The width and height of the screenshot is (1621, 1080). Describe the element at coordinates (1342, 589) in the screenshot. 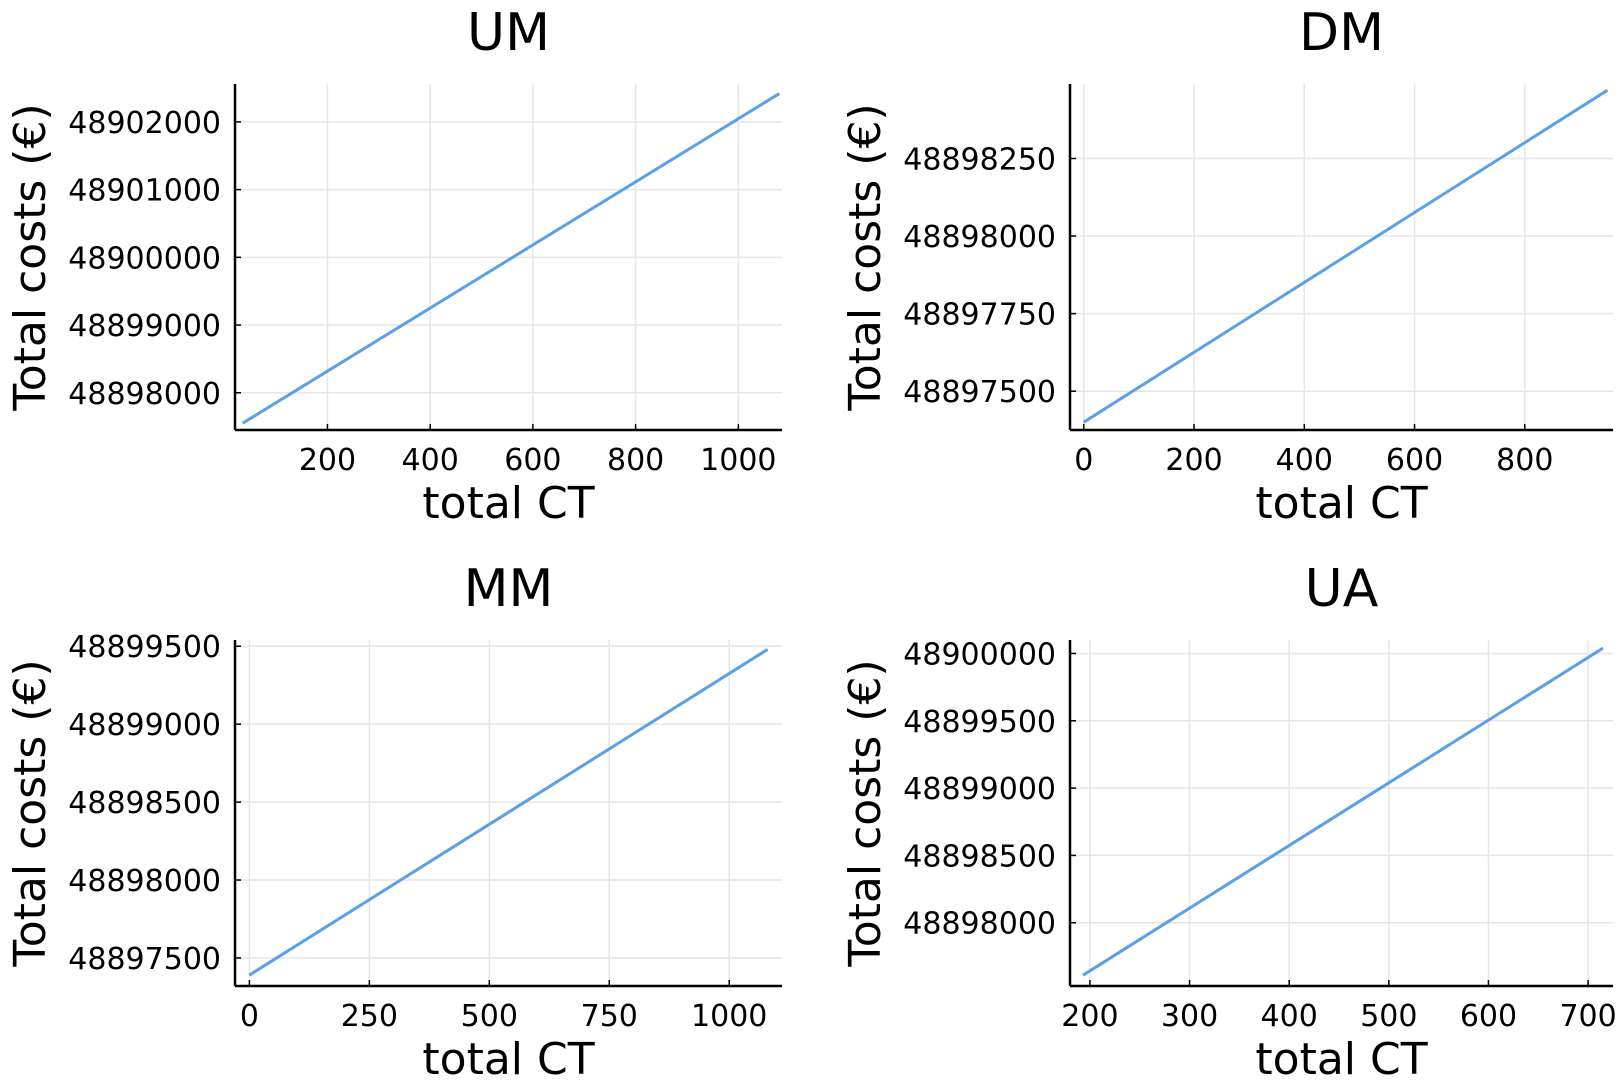

I see `subplot-title: UA` at that location.